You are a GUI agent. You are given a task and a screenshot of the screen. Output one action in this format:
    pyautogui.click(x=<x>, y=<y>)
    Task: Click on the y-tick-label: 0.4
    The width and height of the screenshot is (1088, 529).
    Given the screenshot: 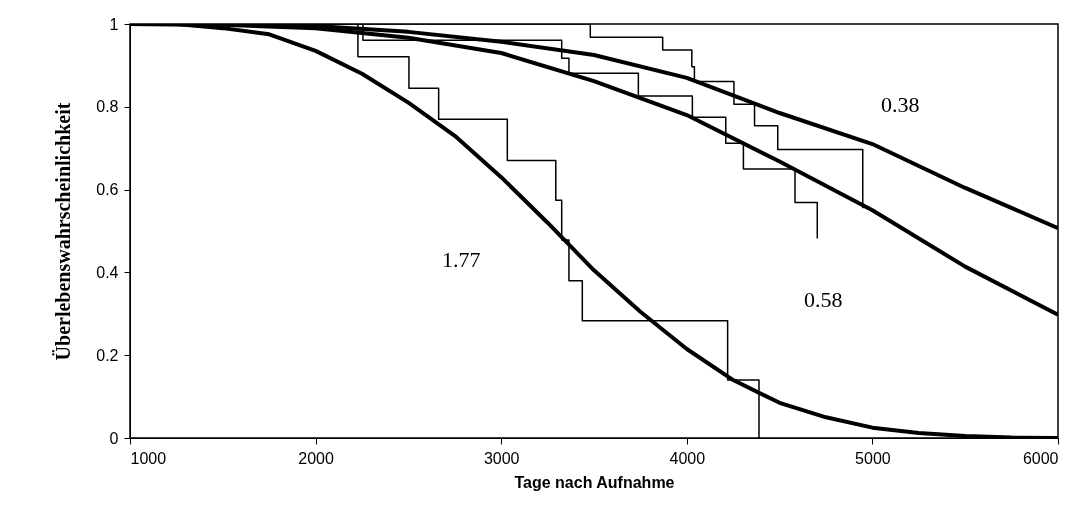 What is the action you would take?
    pyautogui.click(x=107, y=272)
    